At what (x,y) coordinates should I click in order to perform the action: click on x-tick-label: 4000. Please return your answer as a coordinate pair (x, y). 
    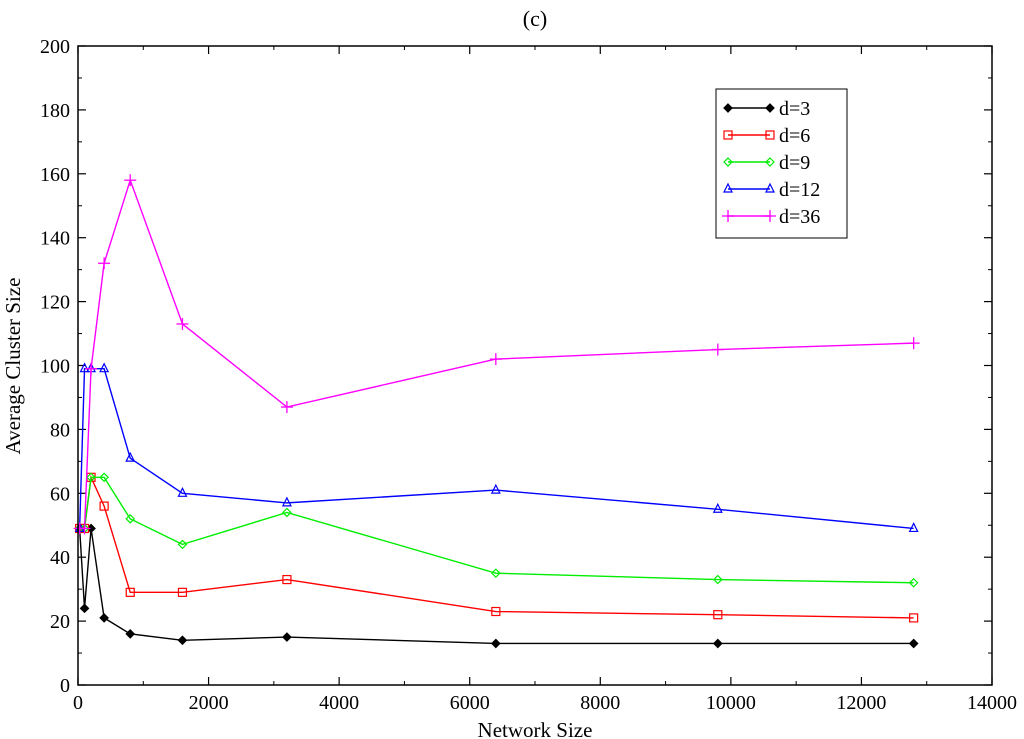
    Looking at the image, I should click on (339, 703).